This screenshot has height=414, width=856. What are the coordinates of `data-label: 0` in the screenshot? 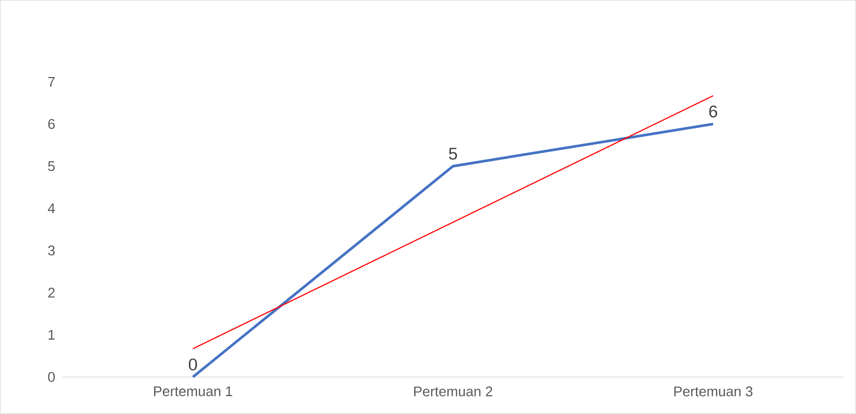 It's located at (192, 364).